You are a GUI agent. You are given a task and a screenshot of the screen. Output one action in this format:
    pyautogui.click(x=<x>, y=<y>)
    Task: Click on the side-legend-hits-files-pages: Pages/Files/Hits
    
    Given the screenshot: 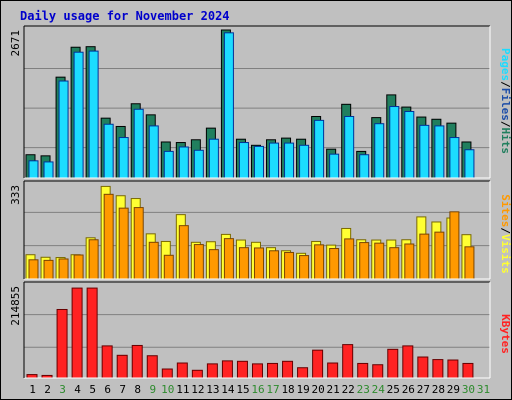 What is the action you would take?
    pyautogui.click(x=505, y=101)
    